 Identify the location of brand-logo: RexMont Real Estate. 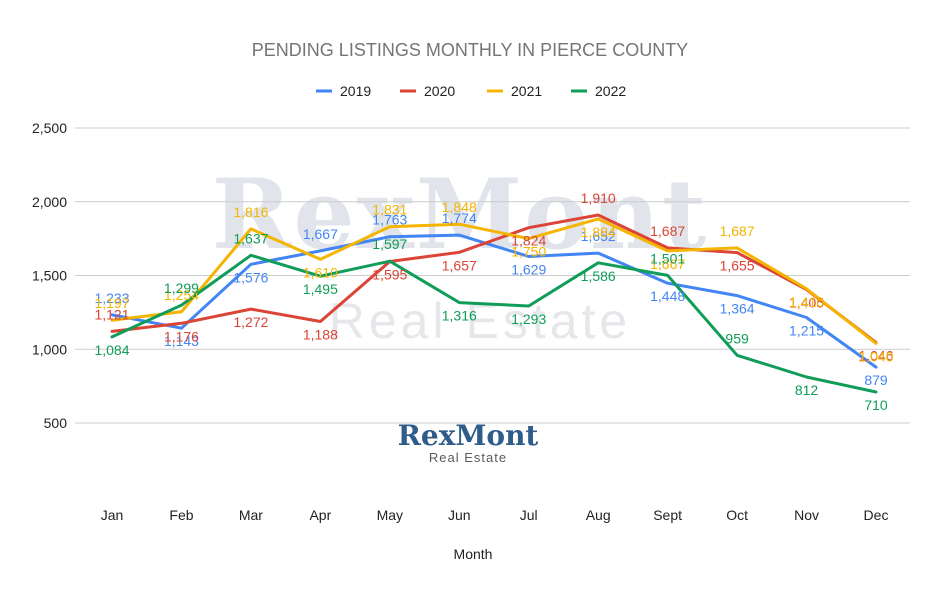
(468, 442).